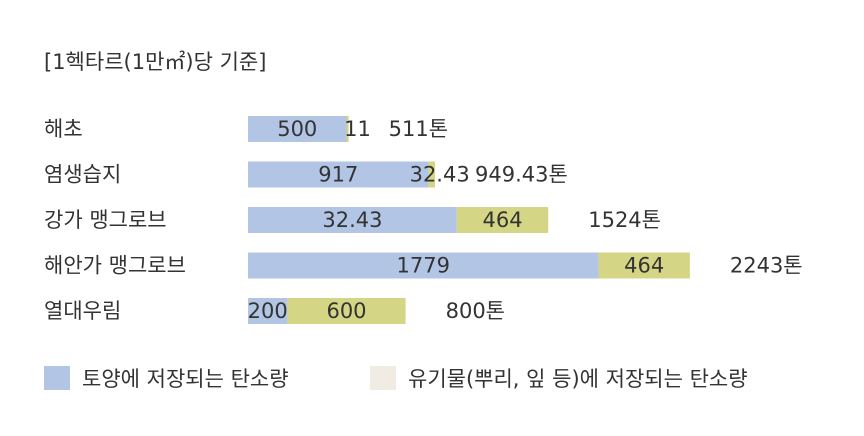 The image size is (864, 436). What do you see at coordinates (357, 129) in the screenshot?
I see `data-label-organic: 11` at bounding box center [357, 129].